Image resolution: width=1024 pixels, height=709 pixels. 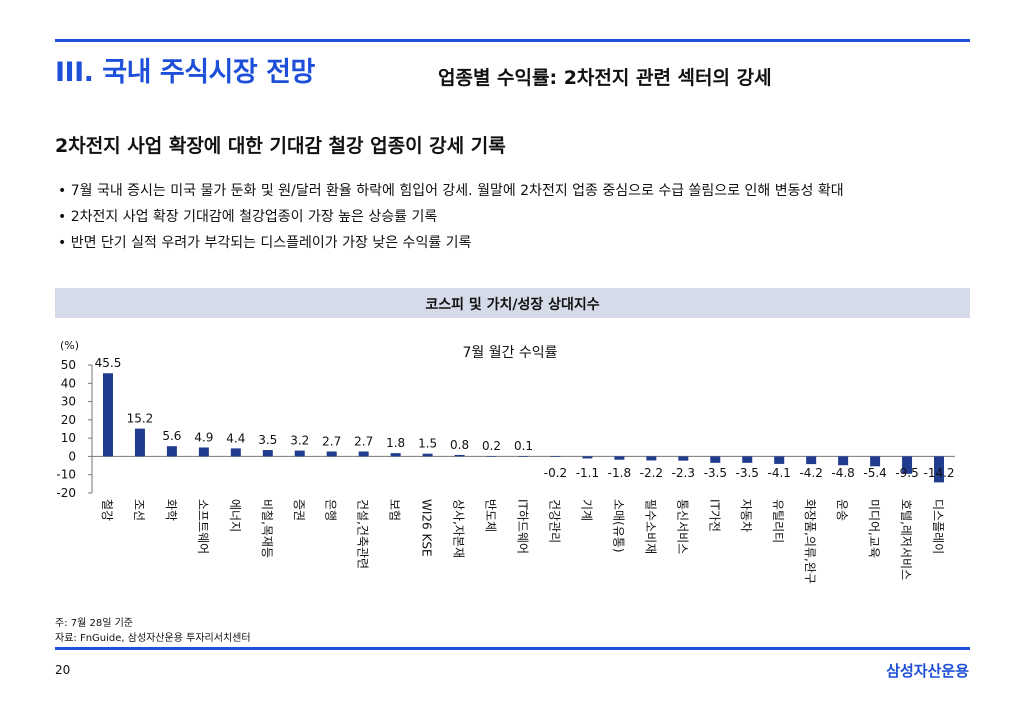 I want to click on category-label: 건설,건축관련, so click(x=363, y=534).